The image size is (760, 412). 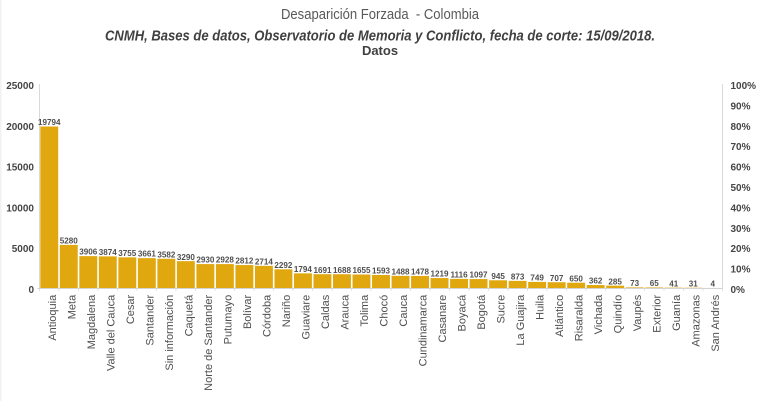 What do you see at coordinates (537, 277) in the screenshot?
I see `svg-text: 749` at bounding box center [537, 277].